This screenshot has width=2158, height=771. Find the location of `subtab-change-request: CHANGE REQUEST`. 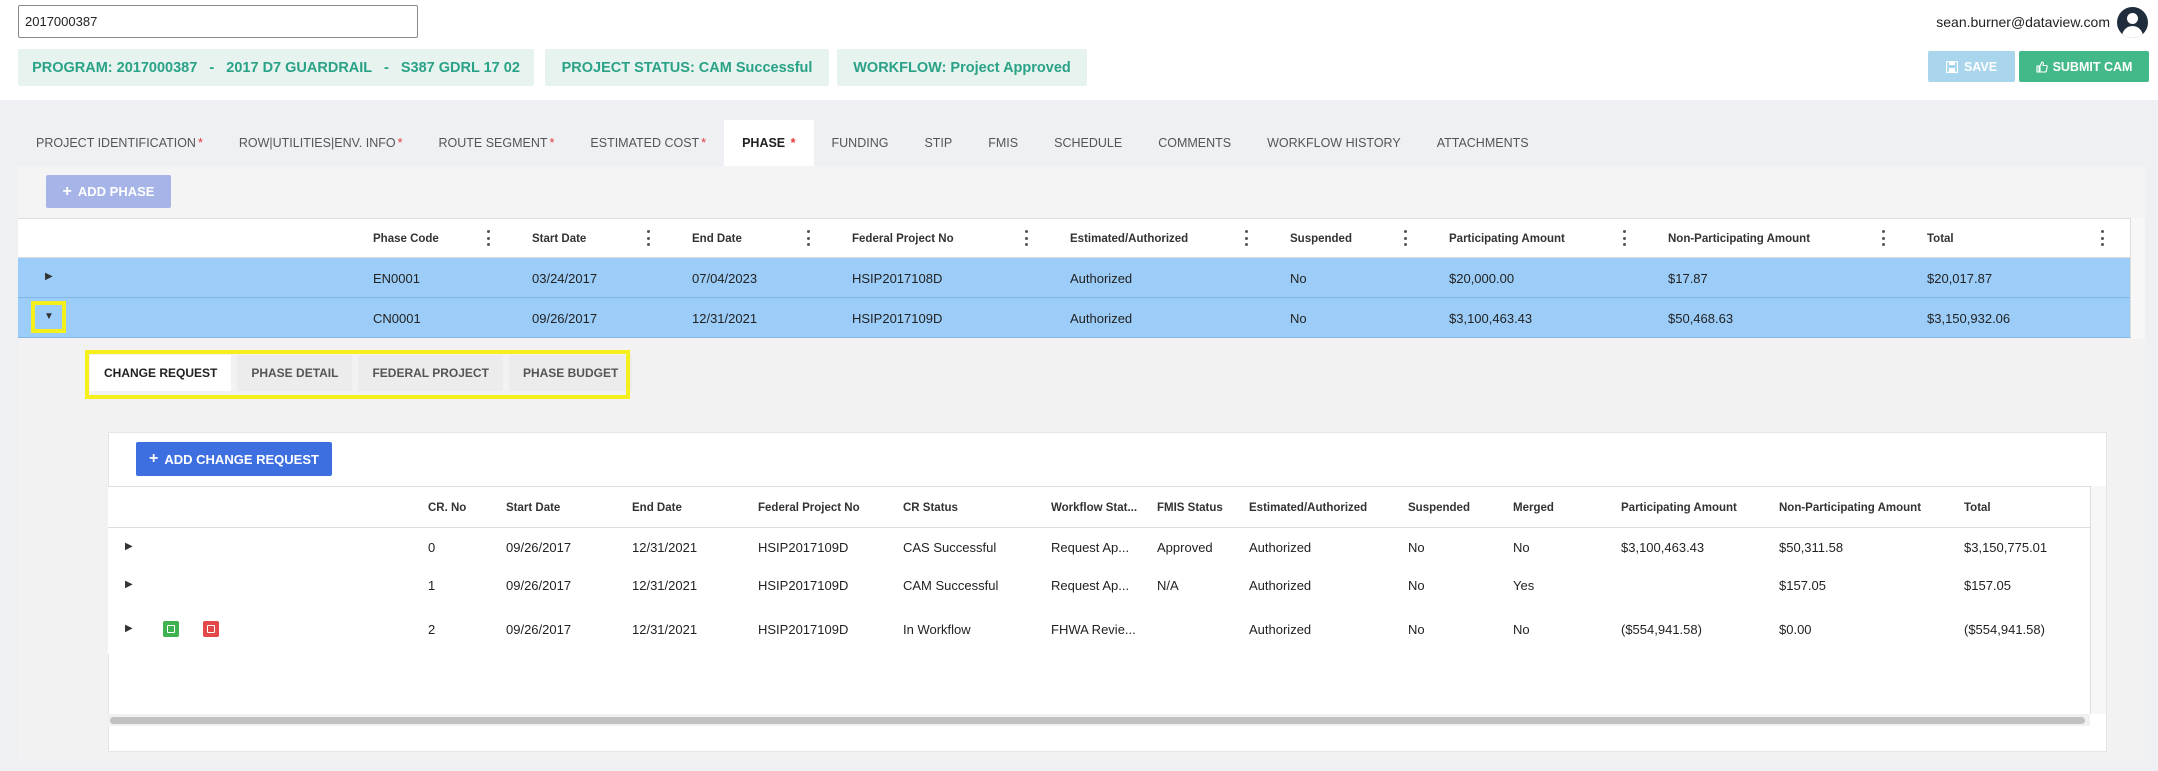

subtab-change-request: CHANGE REQUEST is located at coordinates (161, 373).